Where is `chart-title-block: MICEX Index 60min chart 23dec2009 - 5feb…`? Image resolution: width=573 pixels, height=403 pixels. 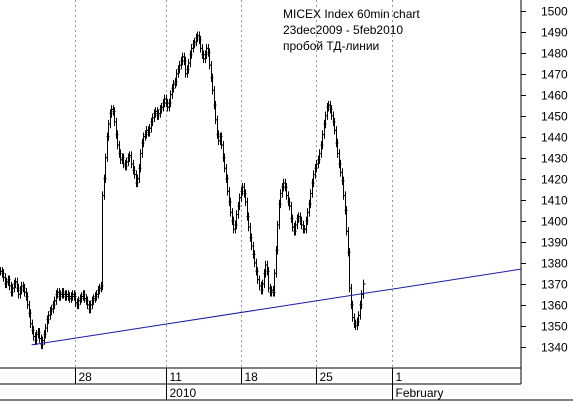 chart-title-block: MICEX Index 60min chart 23dec2009 - 5feb… is located at coordinates (351, 30).